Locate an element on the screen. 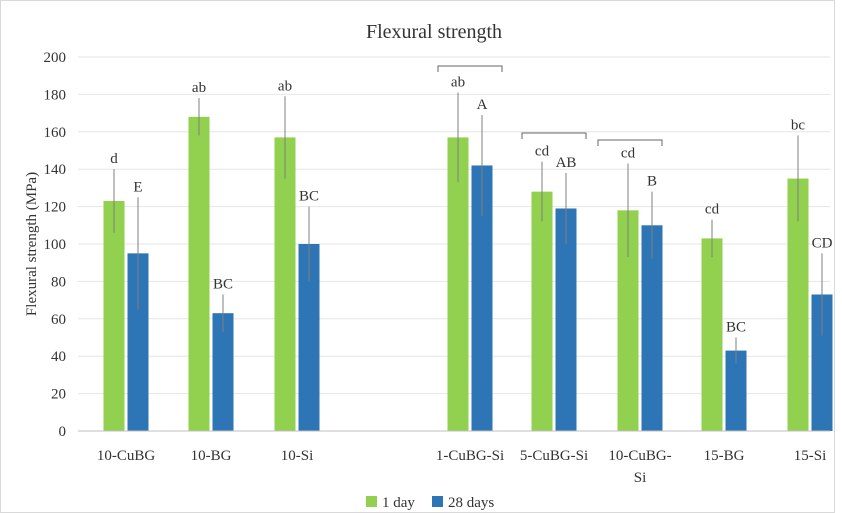 This screenshot has width=842, height=513. y-axis-label: Flexural strength (MPa) is located at coordinates (32, 244).